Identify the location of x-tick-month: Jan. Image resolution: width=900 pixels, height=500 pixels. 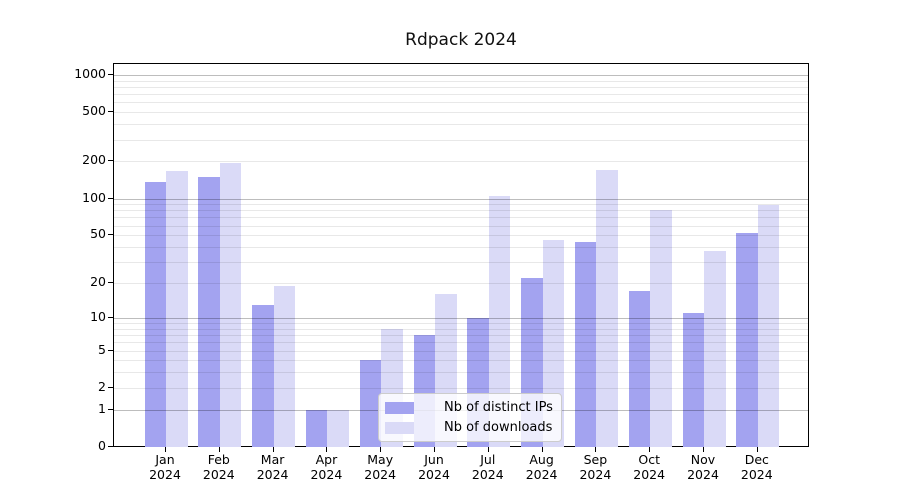
(165, 459).